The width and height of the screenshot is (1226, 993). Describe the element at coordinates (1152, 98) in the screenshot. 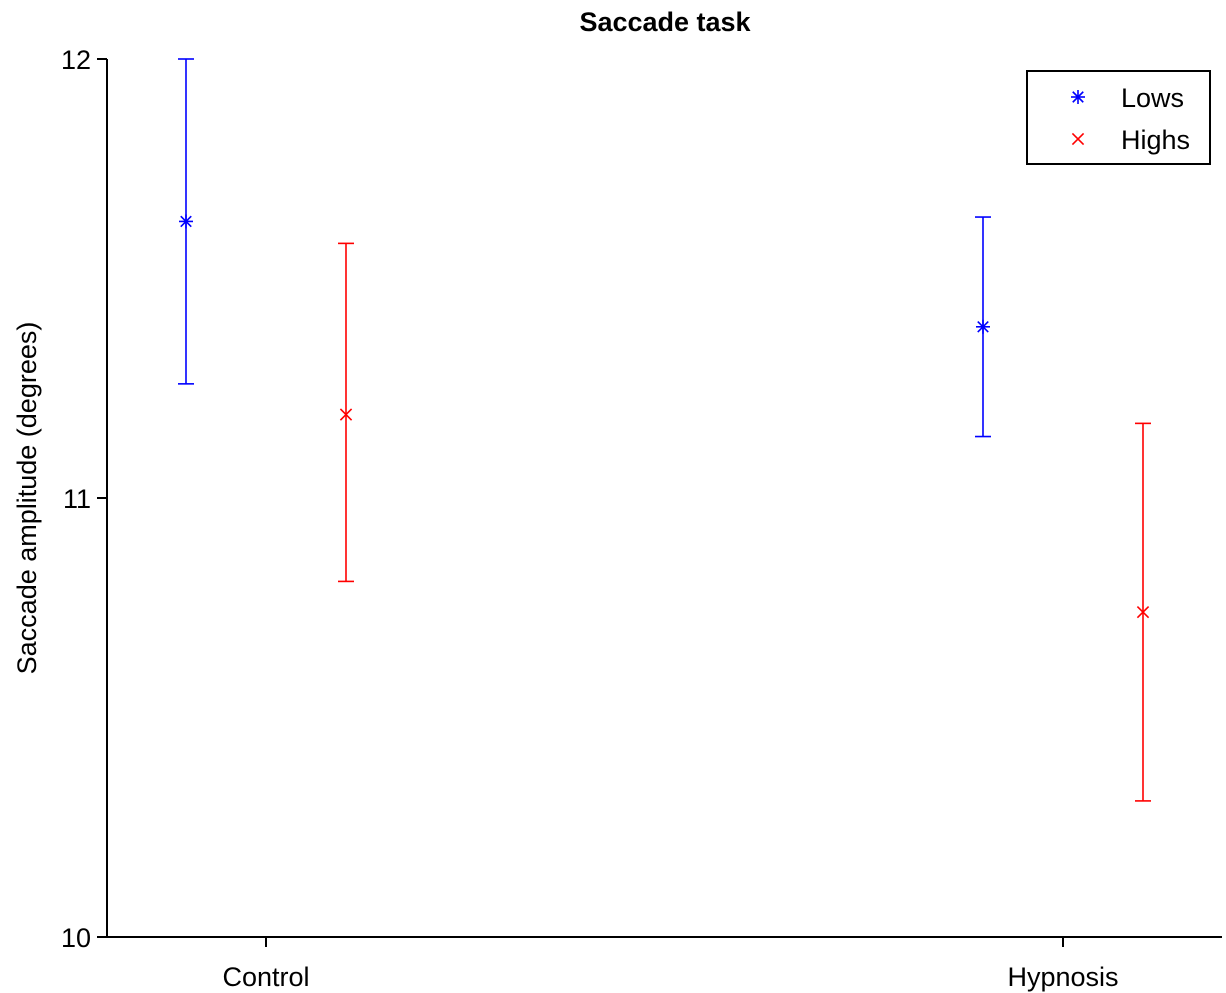

I see `legend-label-lows: Lows` at that location.